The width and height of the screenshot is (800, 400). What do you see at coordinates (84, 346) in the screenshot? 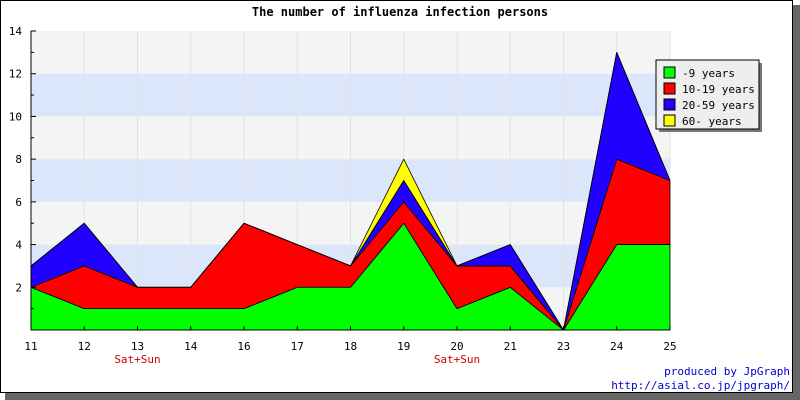
I see `x-tick-label: 12` at bounding box center [84, 346].